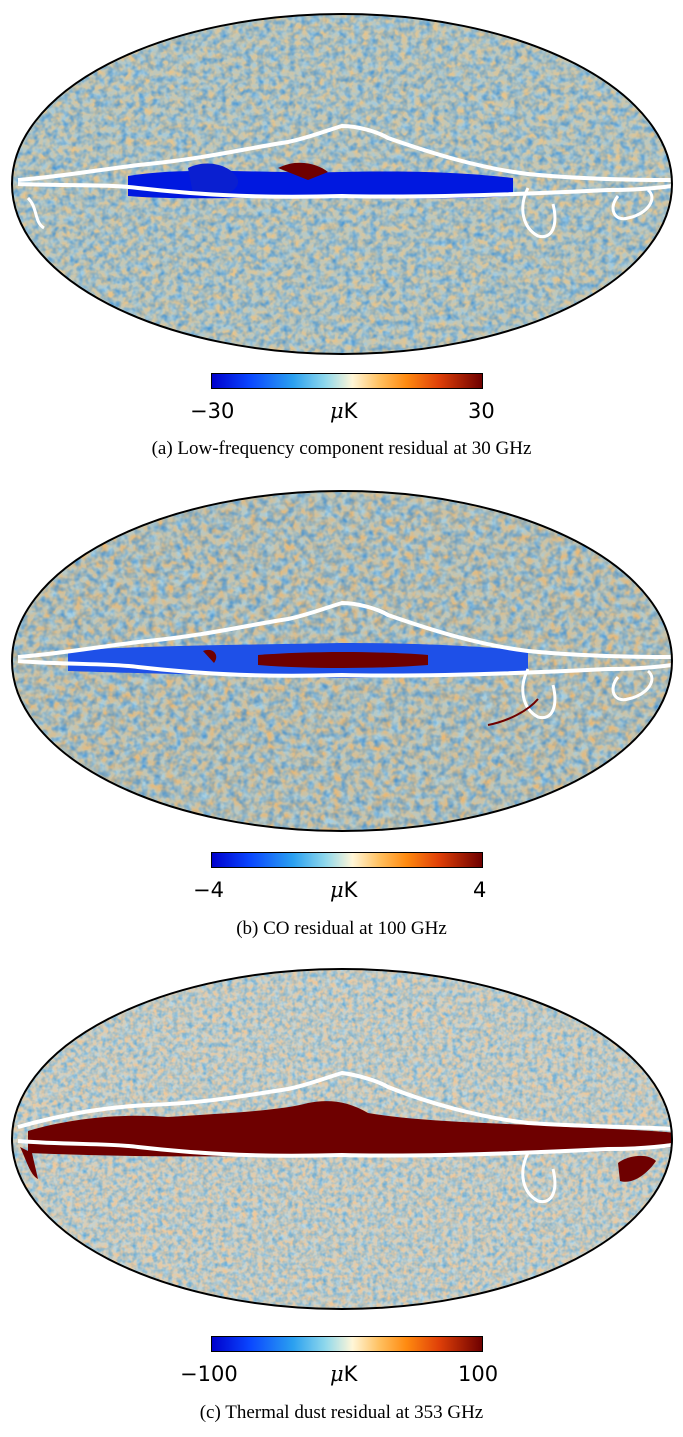 The height and width of the screenshot is (1437, 683). What do you see at coordinates (350, 411) in the screenshot?
I see `unit-suffix-a: K` at bounding box center [350, 411].